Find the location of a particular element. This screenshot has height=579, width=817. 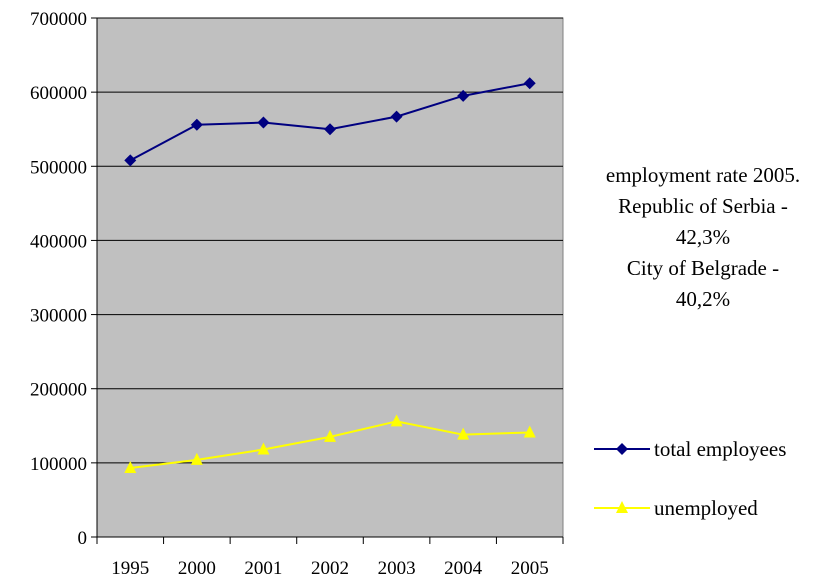

x-tick-label: 2002 is located at coordinates (330, 568).